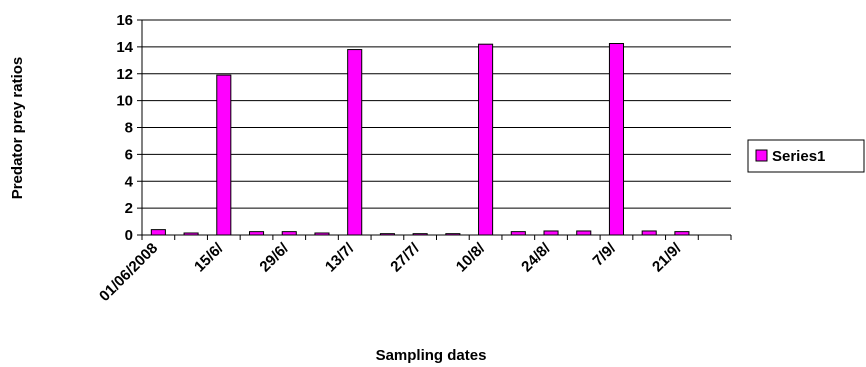 The height and width of the screenshot is (367, 866). What do you see at coordinates (17, 128) in the screenshot?
I see `y-axis-title: Predator prey ratios` at bounding box center [17, 128].